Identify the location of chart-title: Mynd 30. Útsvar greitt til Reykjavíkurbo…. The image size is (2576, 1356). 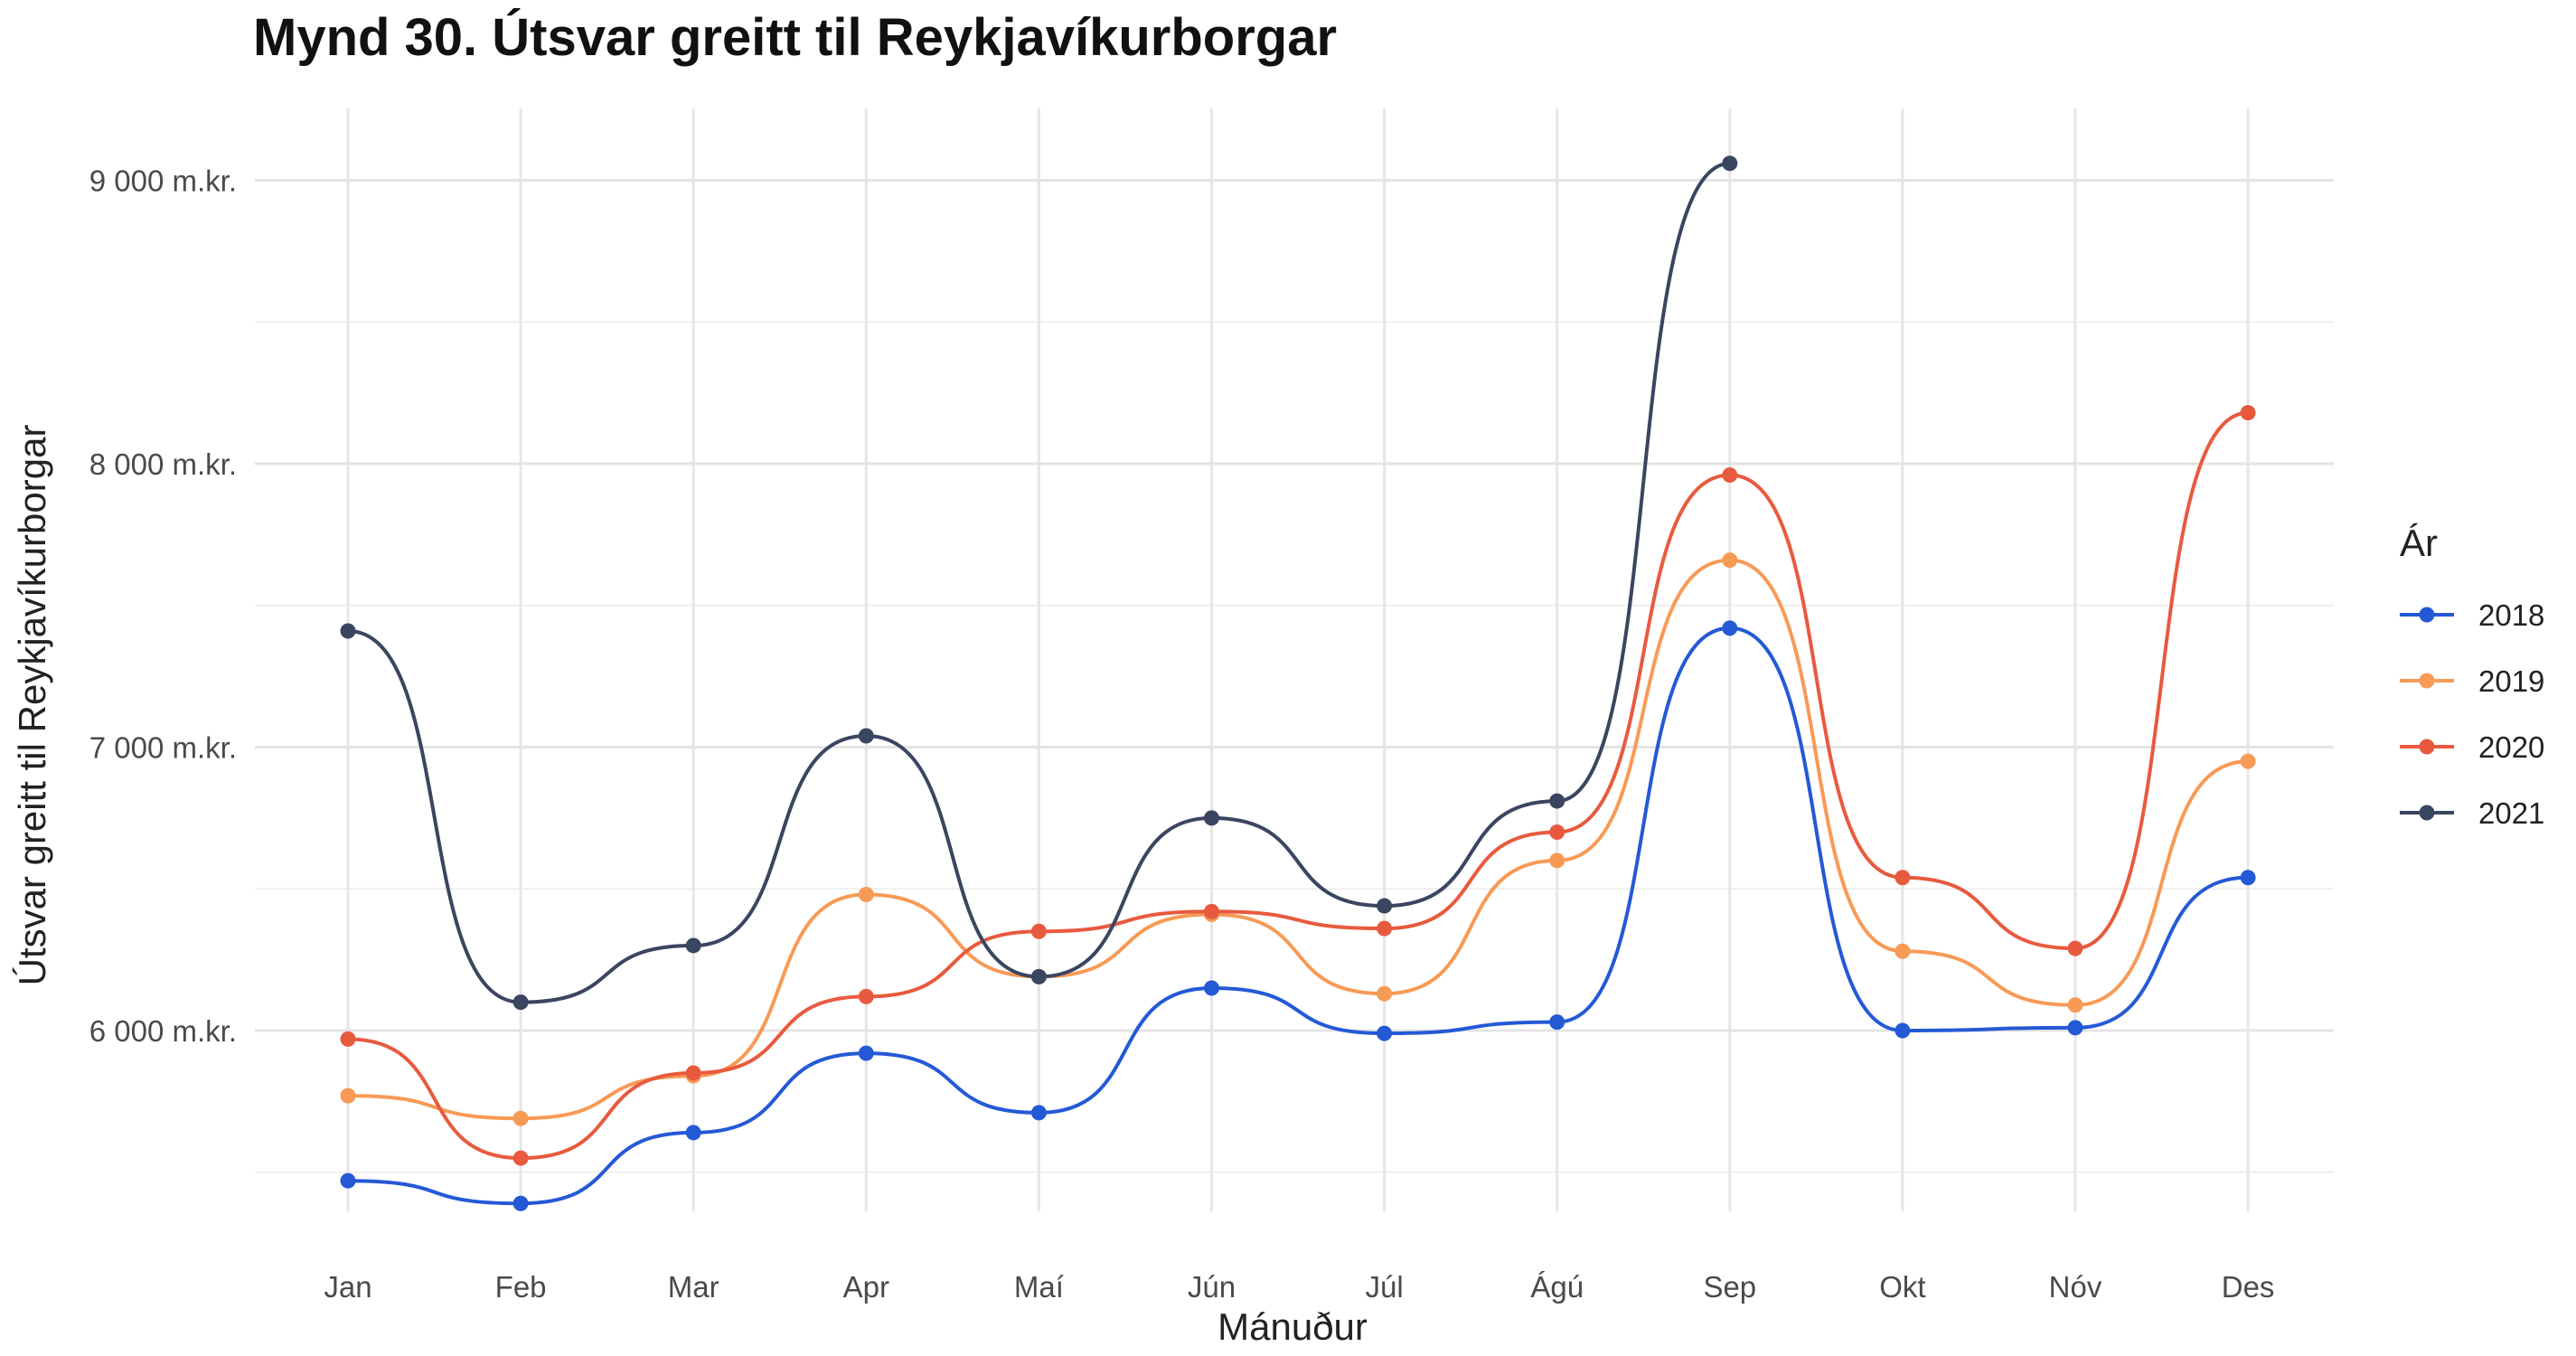
(796, 37).